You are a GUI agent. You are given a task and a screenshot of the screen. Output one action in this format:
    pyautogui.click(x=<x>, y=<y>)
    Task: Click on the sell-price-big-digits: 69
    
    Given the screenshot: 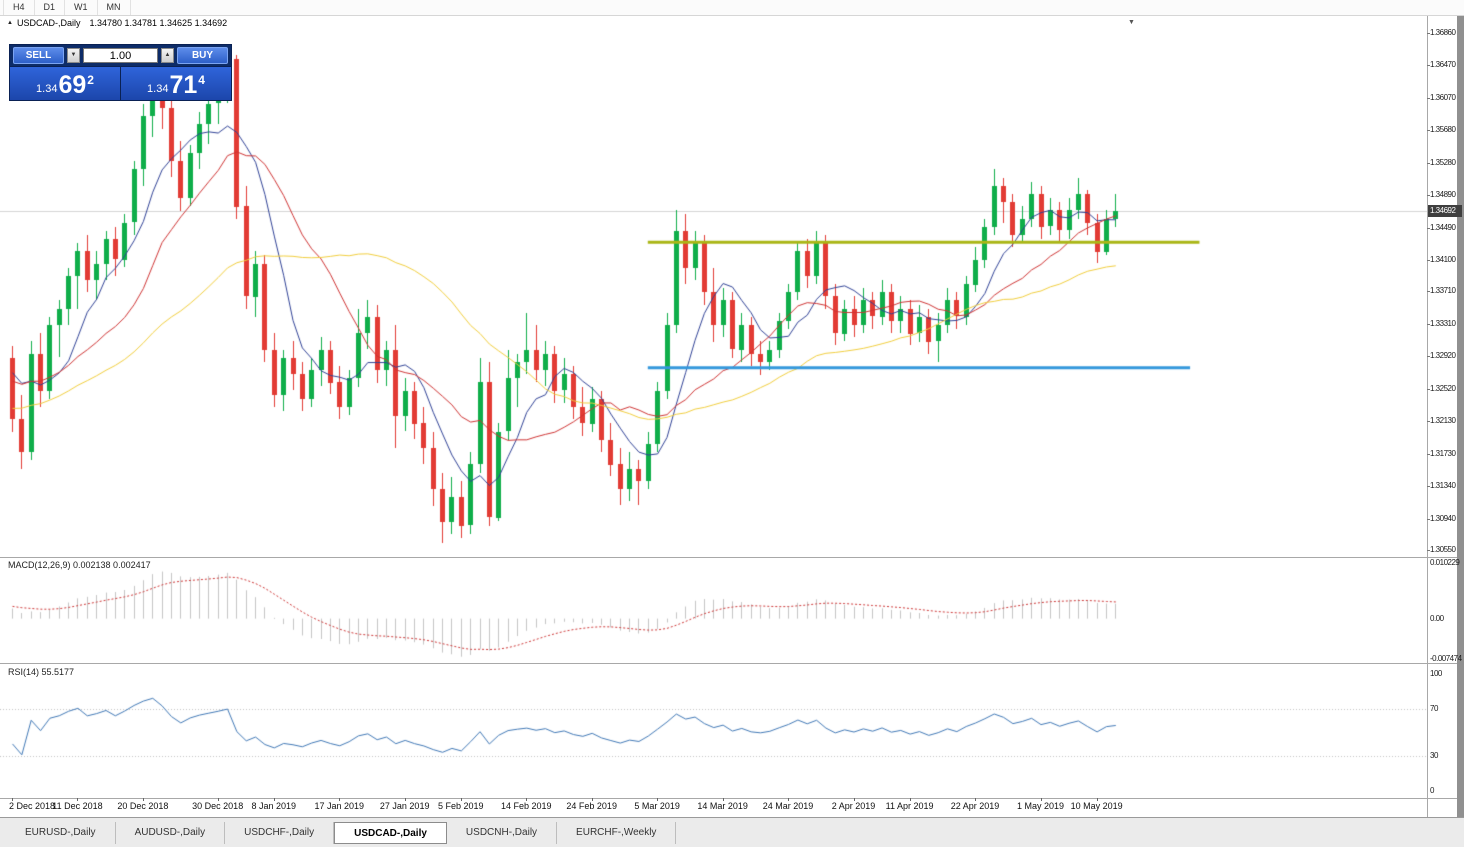 What is the action you would take?
    pyautogui.click(x=72, y=85)
    